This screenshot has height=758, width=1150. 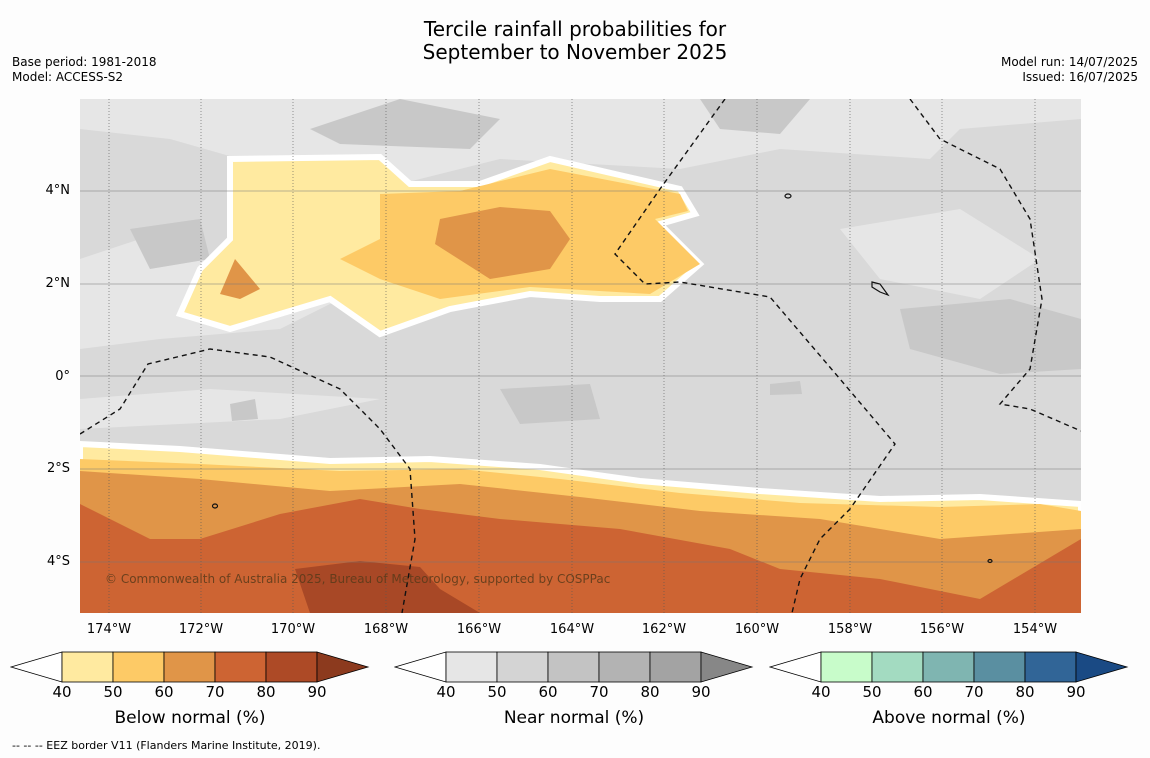 I want to click on model-name: Model: ACCESS-S2, so click(x=68, y=77).